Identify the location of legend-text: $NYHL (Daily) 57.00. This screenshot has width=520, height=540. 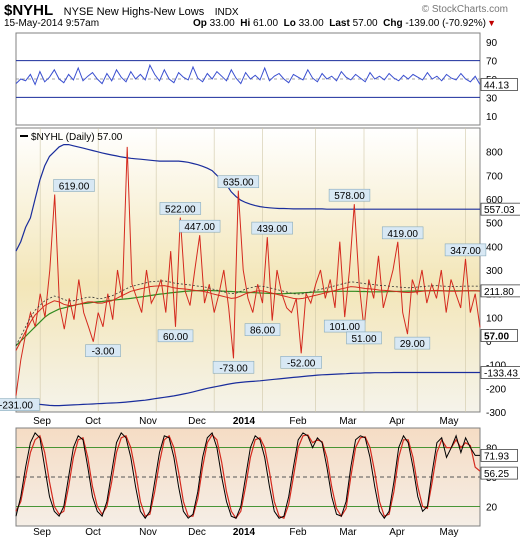
(77, 137).